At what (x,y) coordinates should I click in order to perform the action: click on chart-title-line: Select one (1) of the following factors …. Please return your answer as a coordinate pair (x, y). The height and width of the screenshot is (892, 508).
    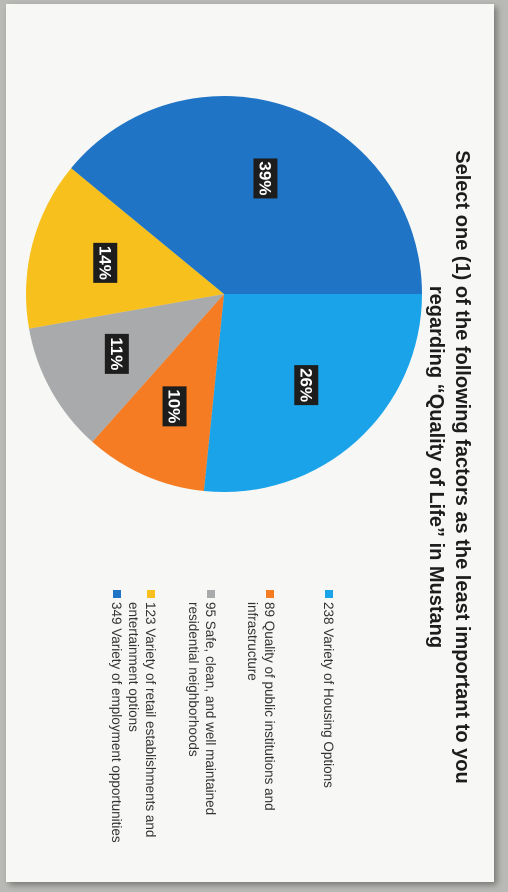
    Looking at the image, I should click on (462, 466).